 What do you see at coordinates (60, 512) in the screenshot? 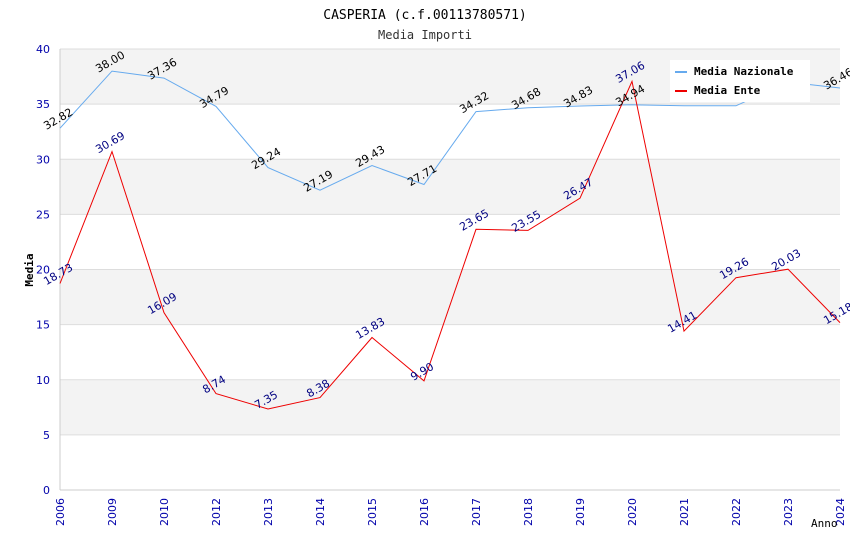
I see `x-tick-label: 2006` at bounding box center [60, 512].